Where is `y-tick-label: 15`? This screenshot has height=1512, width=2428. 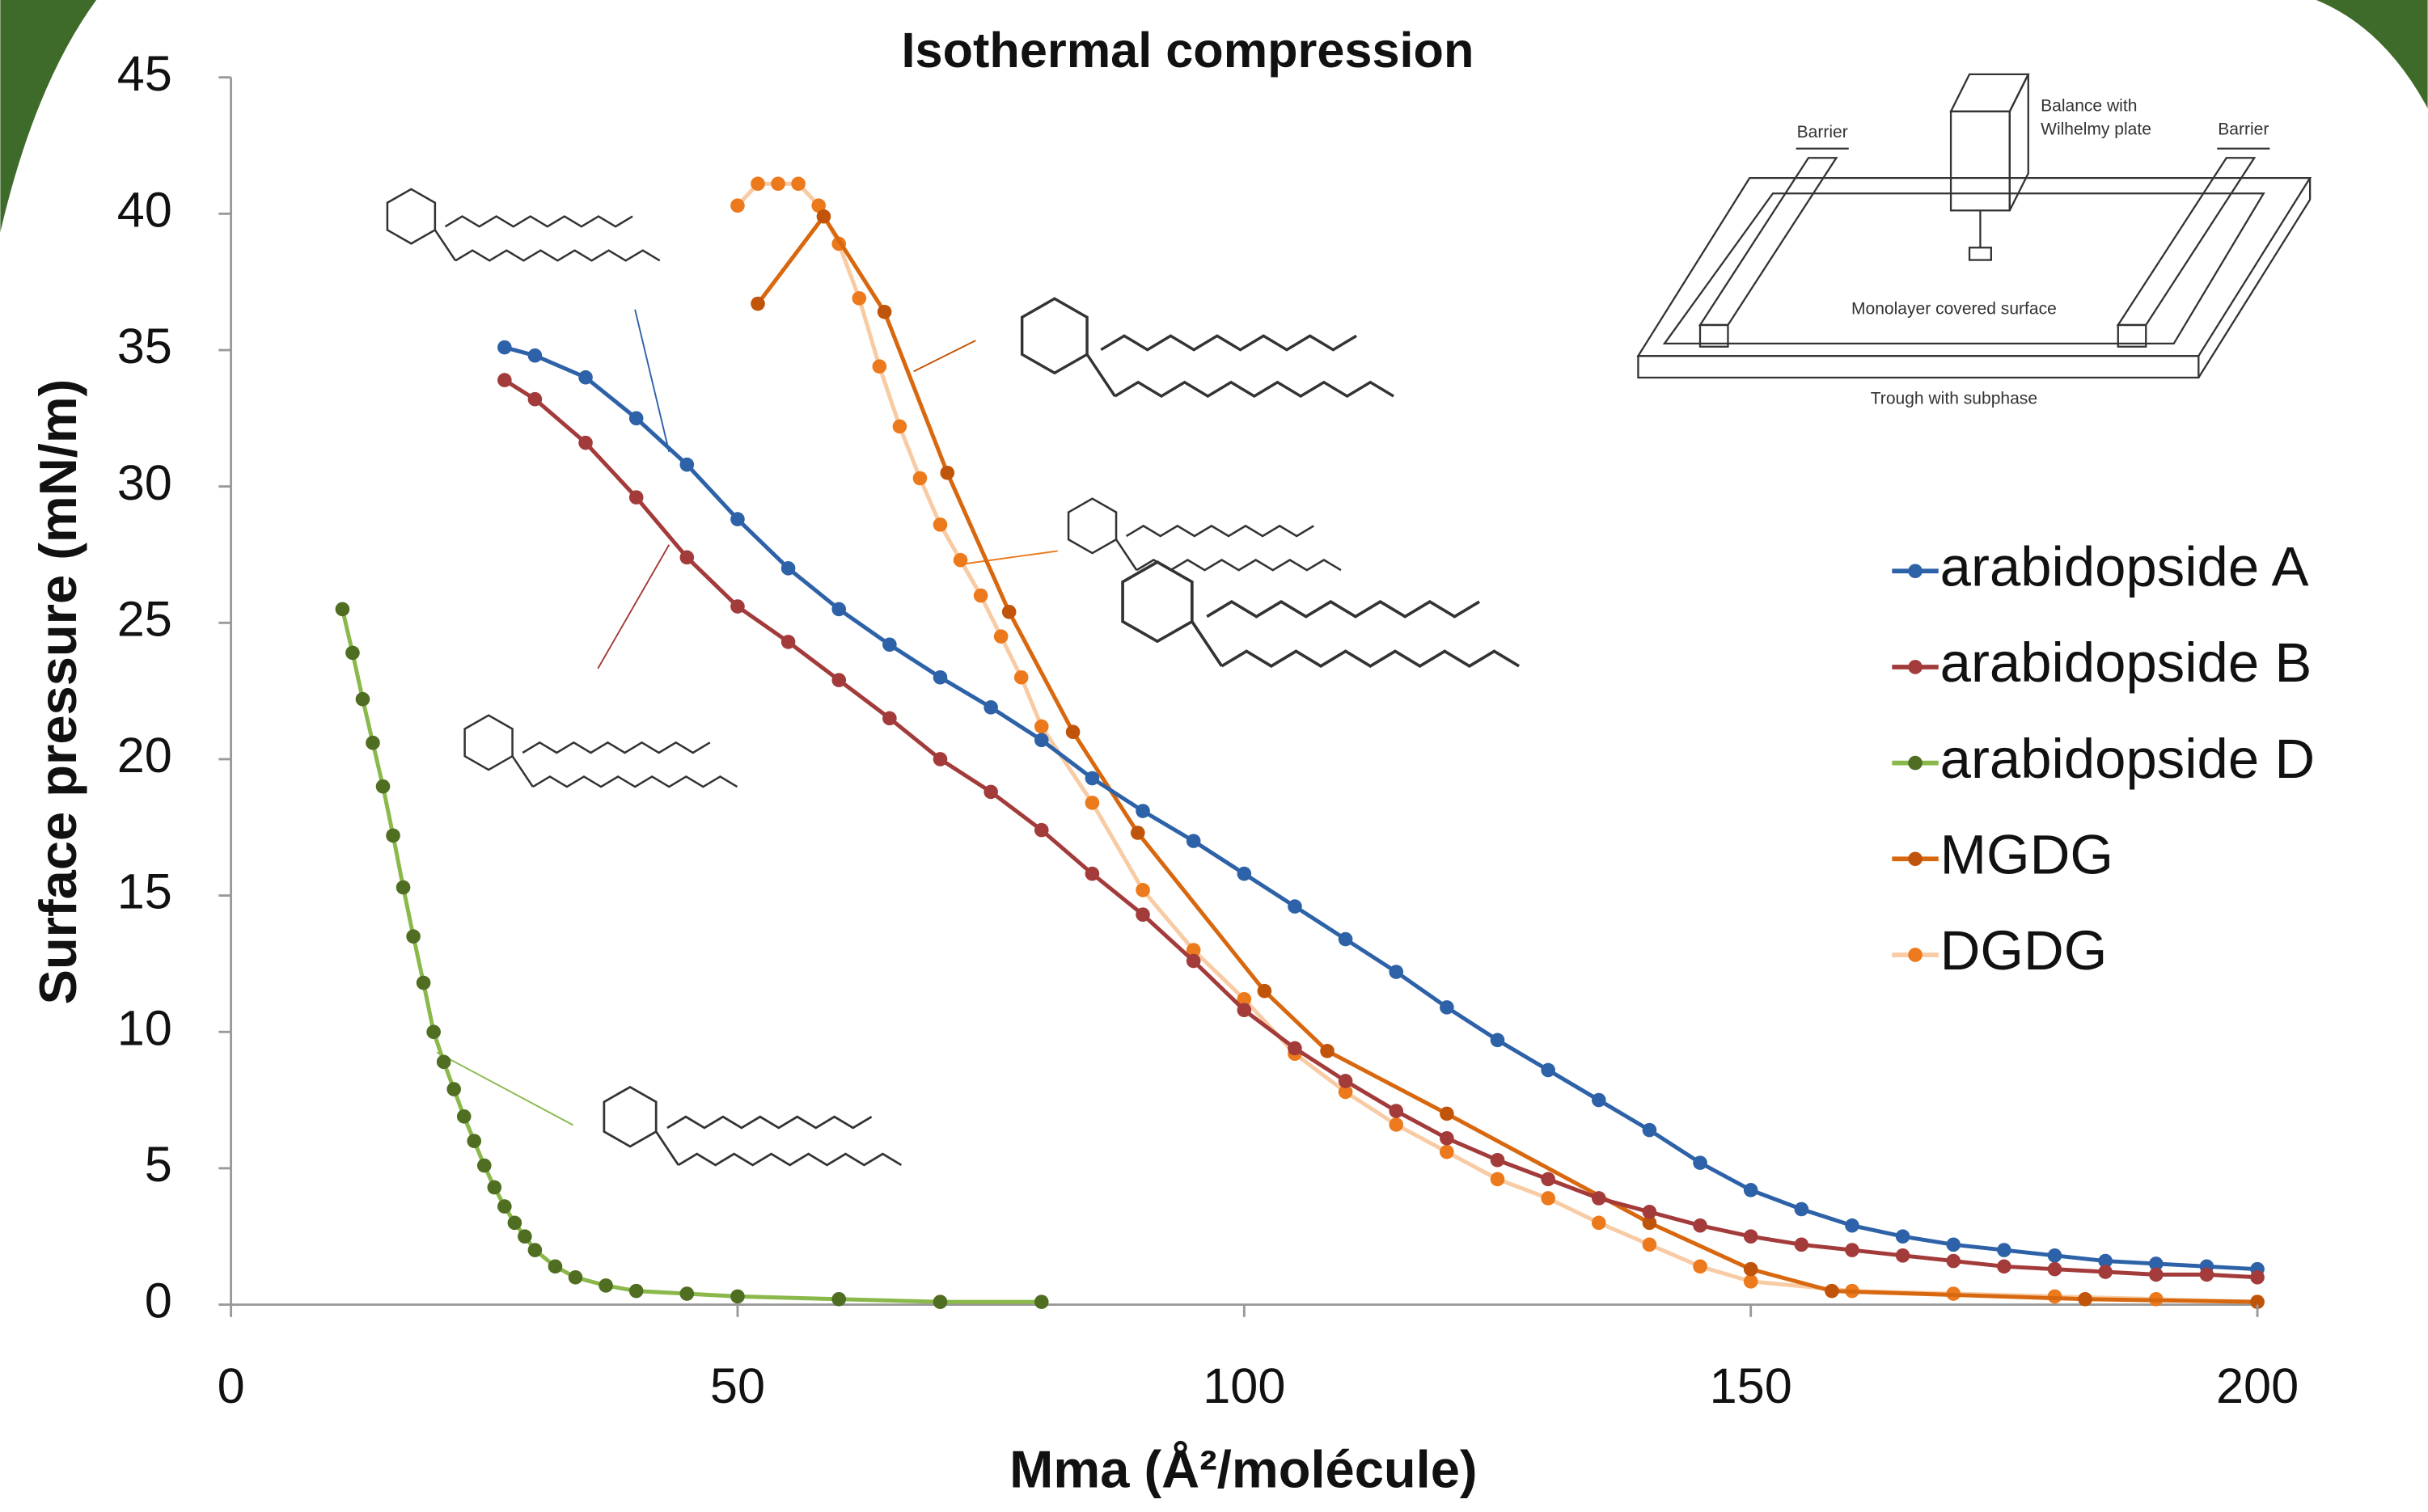 y-tick-label: 15 is located at coordinates (144, 891).